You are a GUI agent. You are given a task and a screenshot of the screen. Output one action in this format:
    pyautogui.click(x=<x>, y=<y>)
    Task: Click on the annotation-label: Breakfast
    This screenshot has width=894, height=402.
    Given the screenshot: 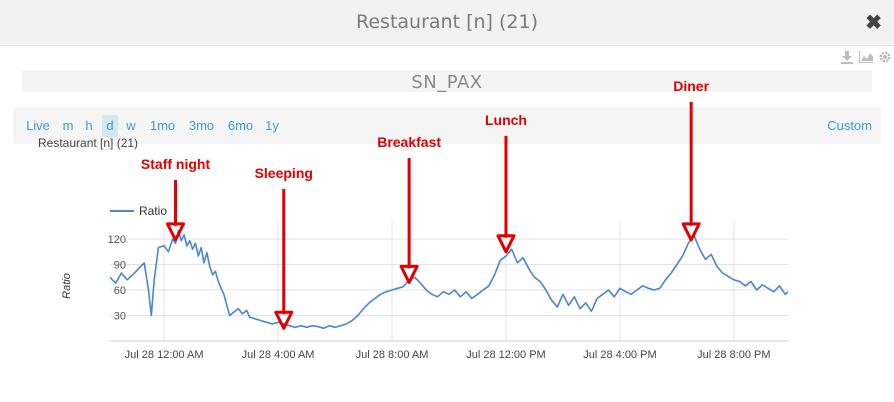 What is the action you would take?
    pyautogui.click(x=409, y=142)
    